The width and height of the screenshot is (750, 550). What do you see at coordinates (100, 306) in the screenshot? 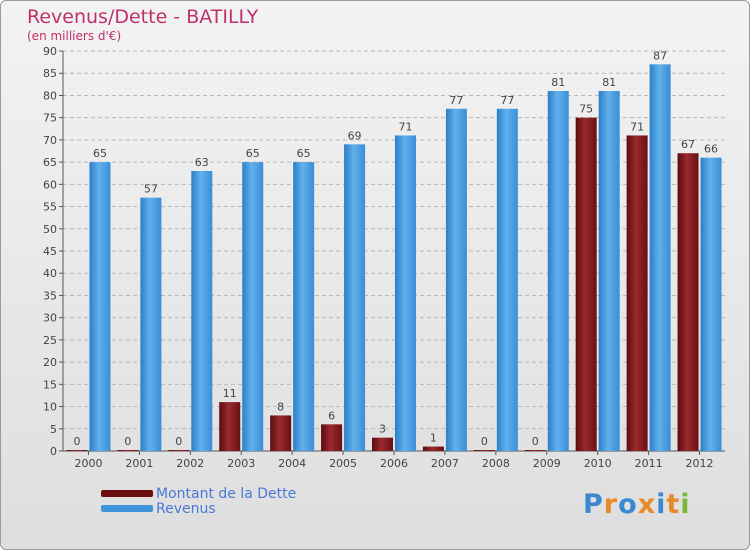
I see `bar-revenus-2000` at bounding box center [100, 306].